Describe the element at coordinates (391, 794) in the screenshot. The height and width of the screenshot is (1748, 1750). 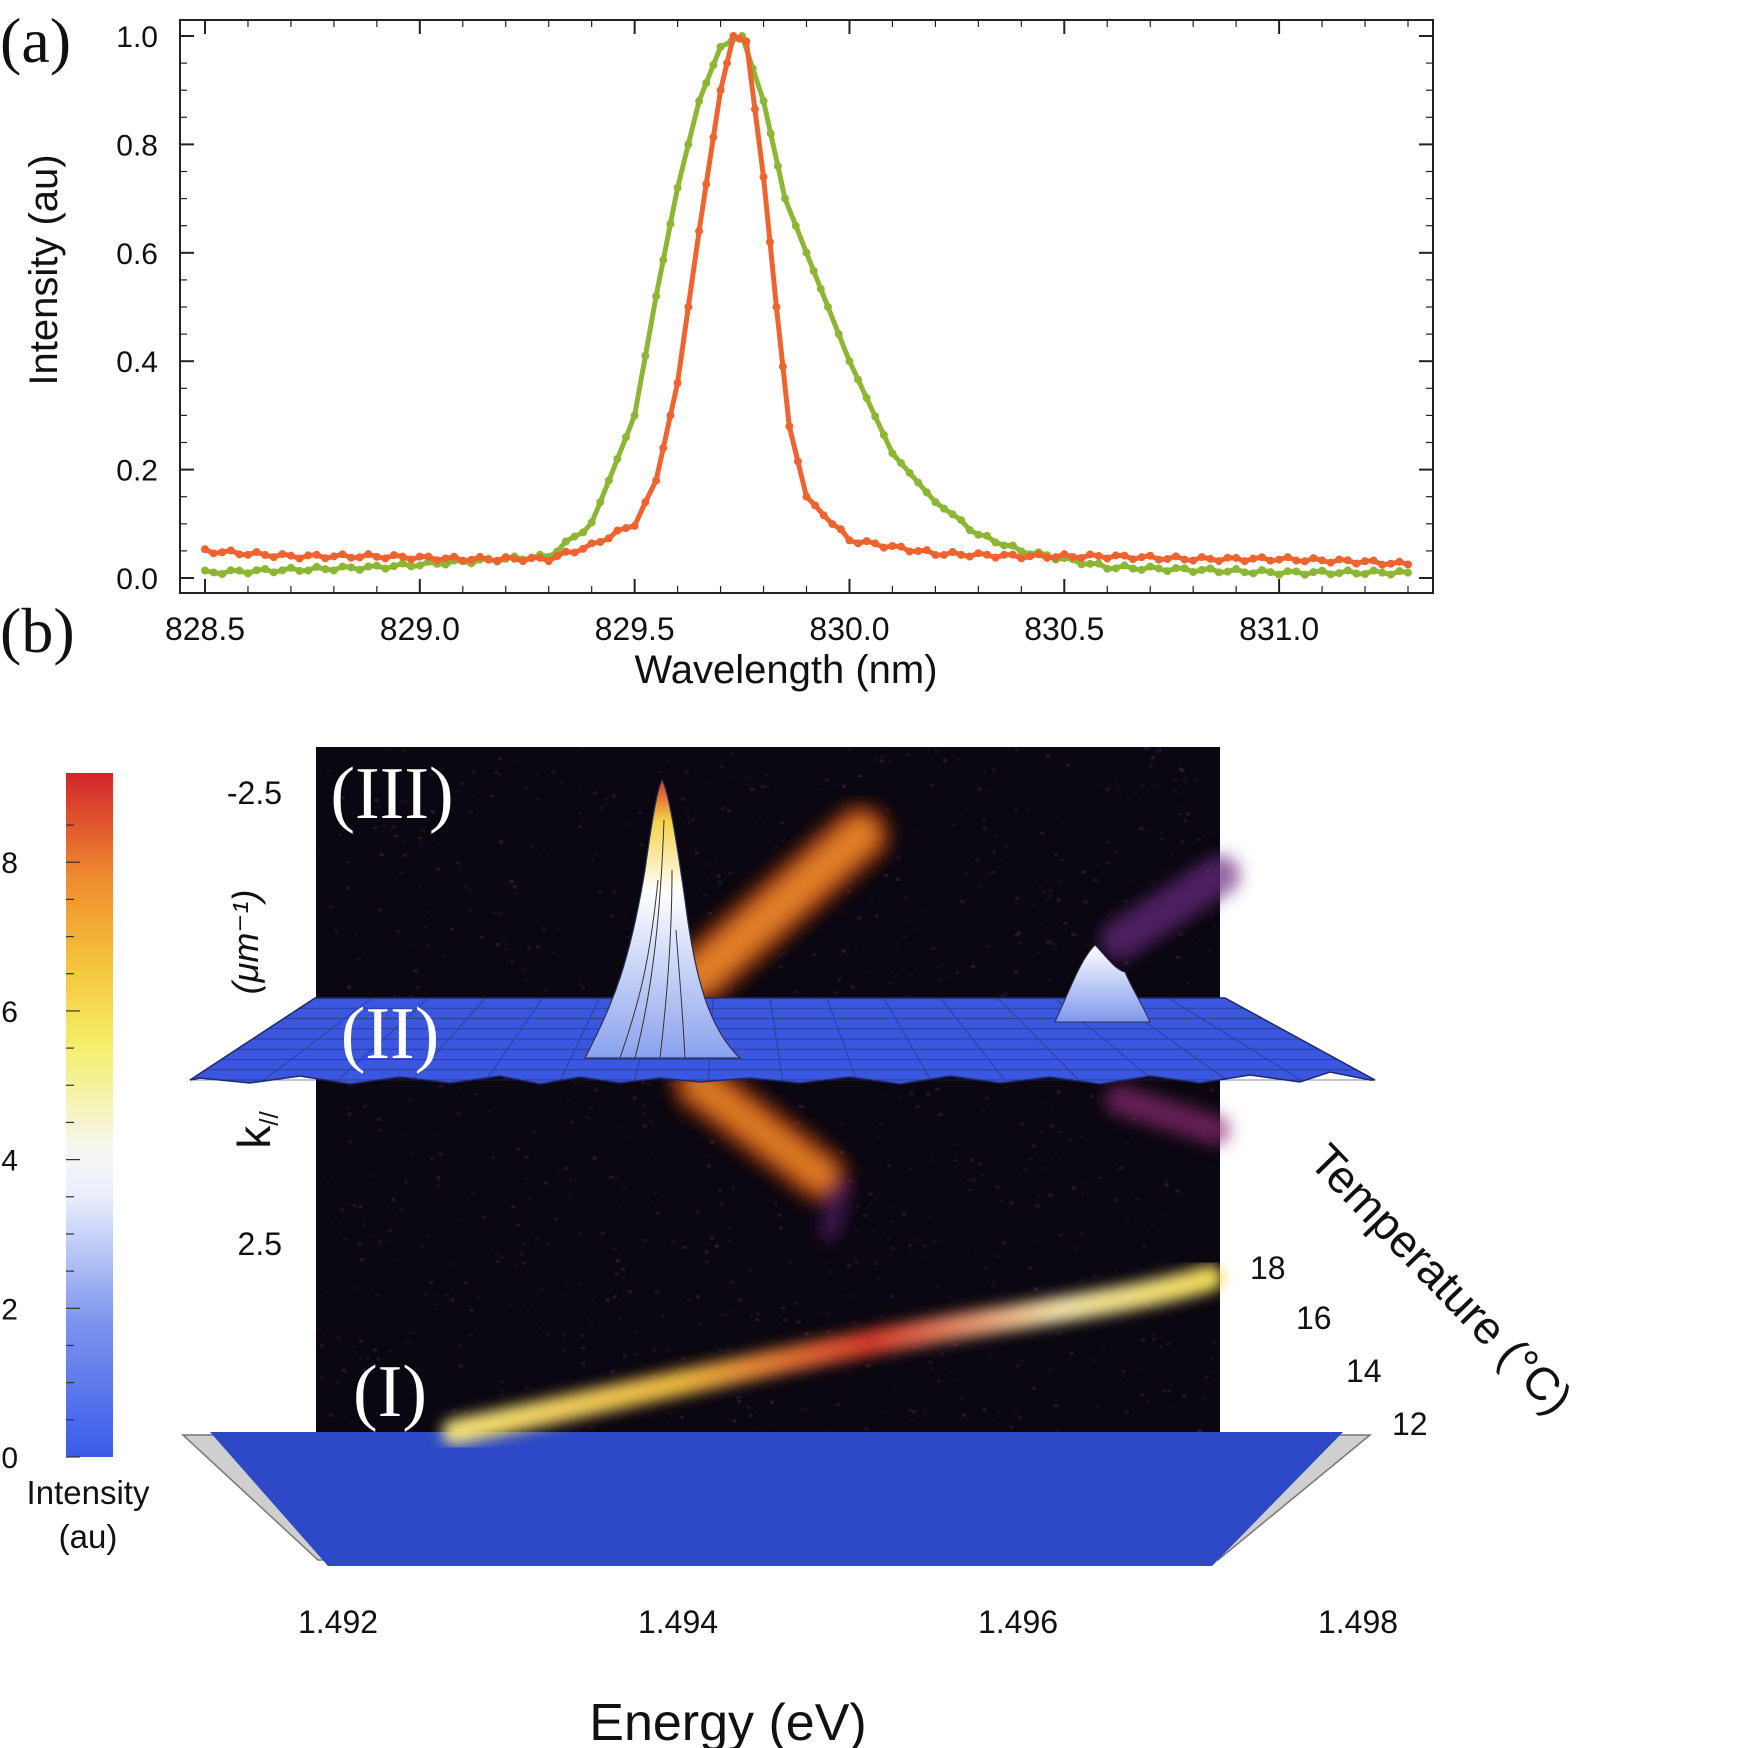
I see `region-label-iii: (III)` at that location.